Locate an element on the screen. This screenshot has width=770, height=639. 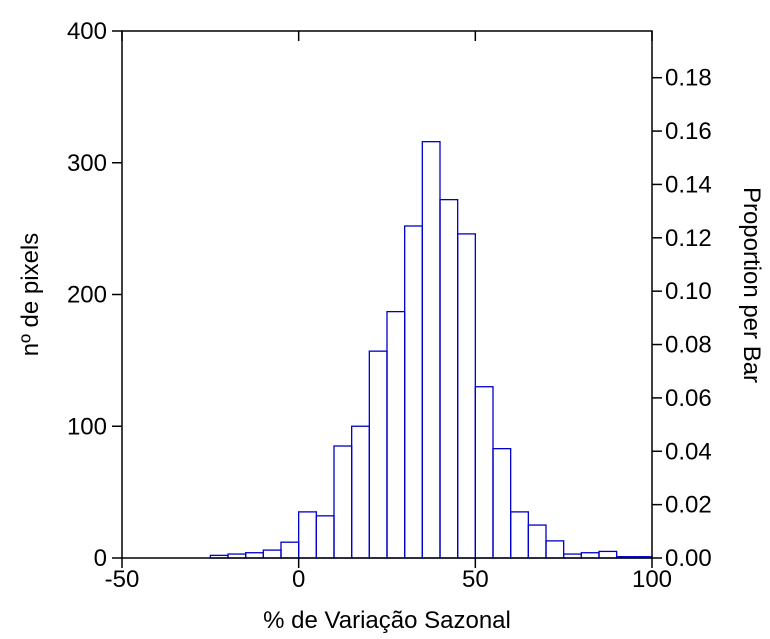
y2-tick-label: 0.00 is located at coordinates (688, 558).